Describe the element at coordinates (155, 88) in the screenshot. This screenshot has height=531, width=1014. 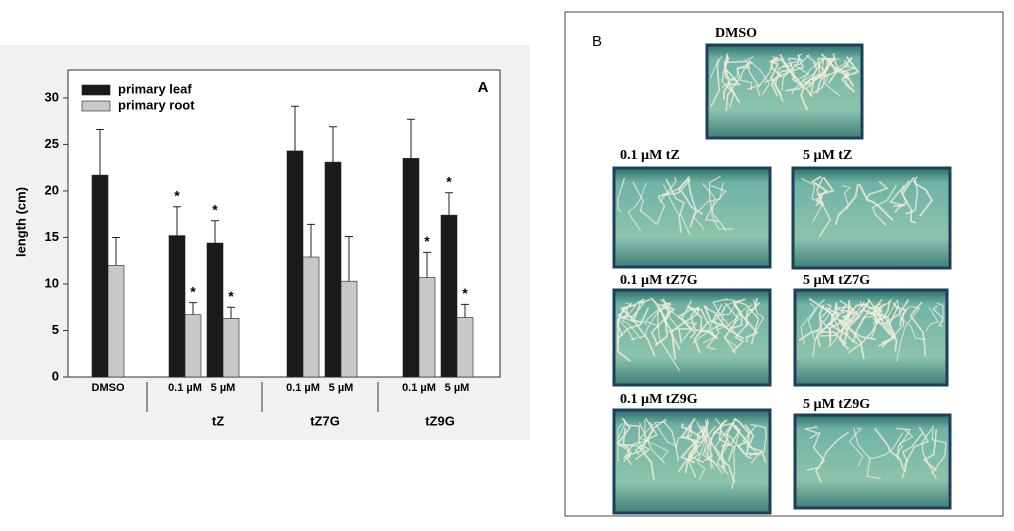
I see `legend-label: primary leaf` at that location.